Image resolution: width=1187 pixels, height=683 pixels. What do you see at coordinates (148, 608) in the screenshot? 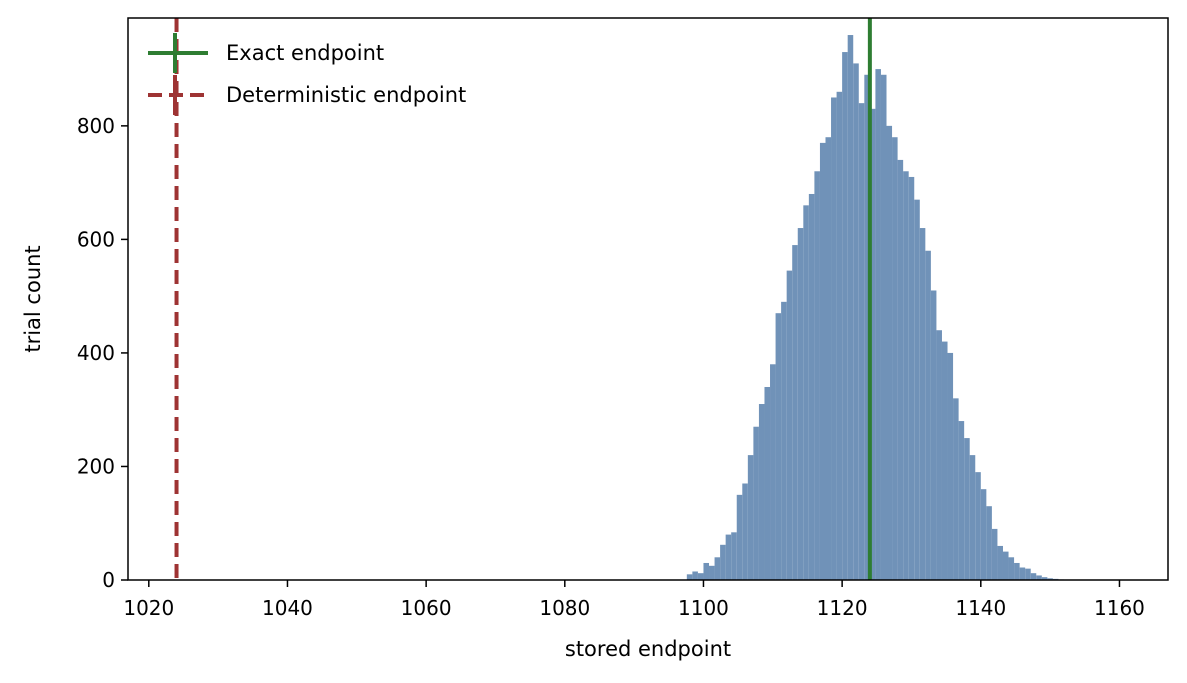
I see `x-tick-label: 1020` at bounding box center [148, 608].